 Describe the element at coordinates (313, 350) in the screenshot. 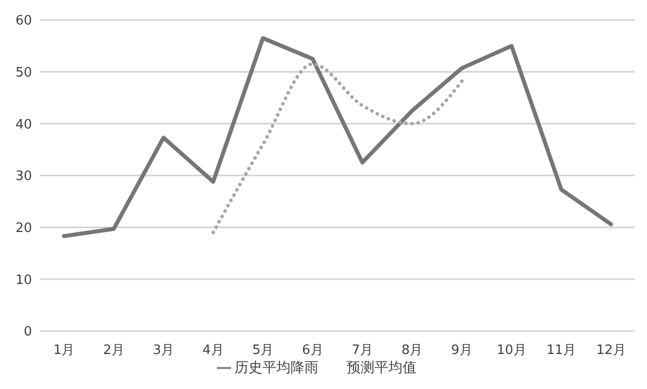

I see `x-tick-label: 6月` at that location.